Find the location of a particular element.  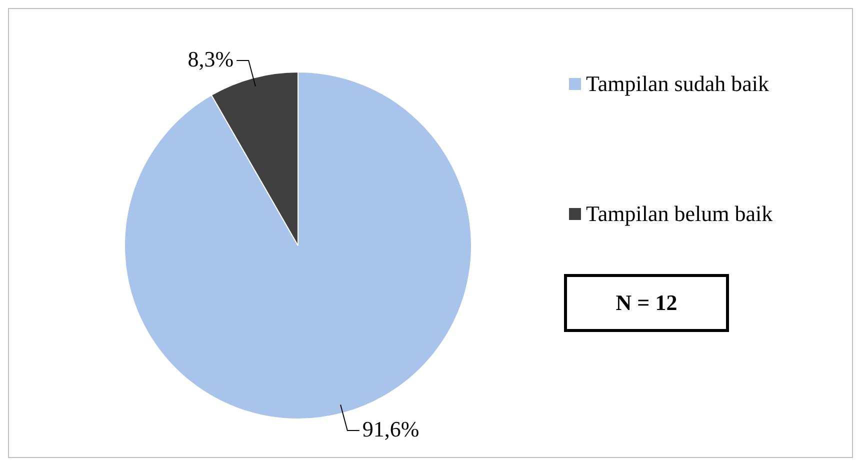

text: N = 12 is located at coordinates (646, 303).